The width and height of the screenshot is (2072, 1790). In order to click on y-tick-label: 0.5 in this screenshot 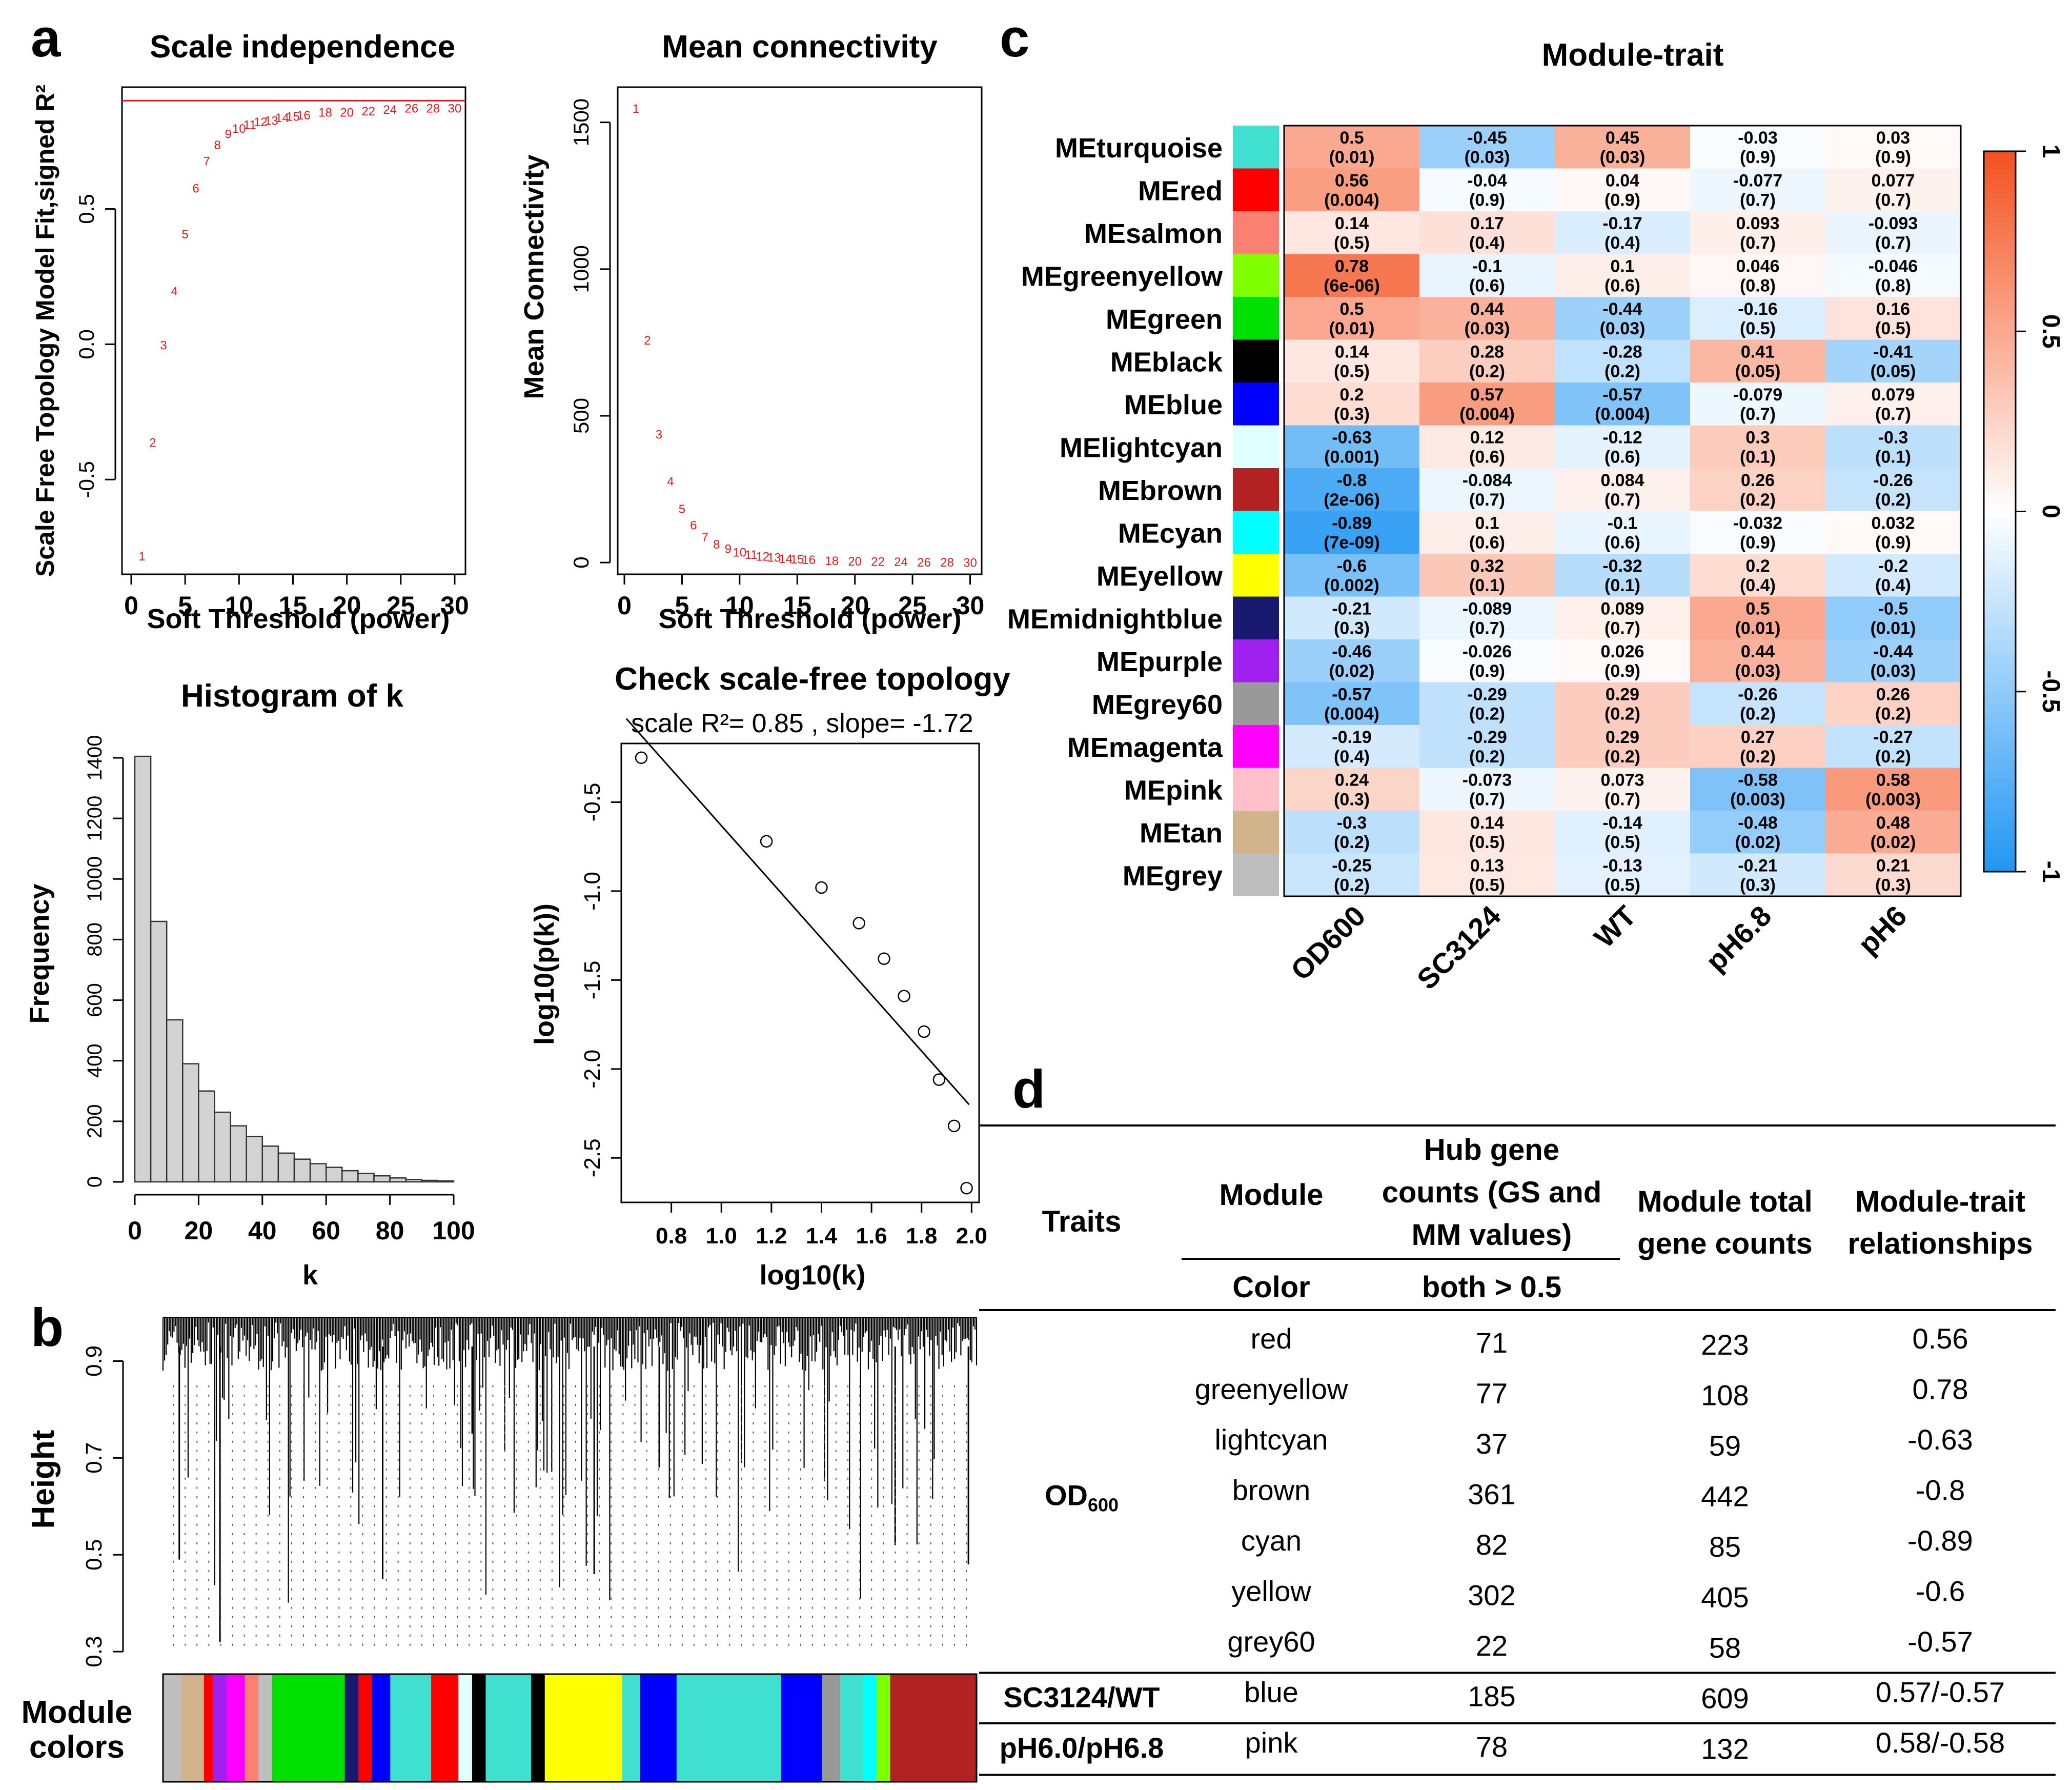, I will do `click(94, 1555)`.